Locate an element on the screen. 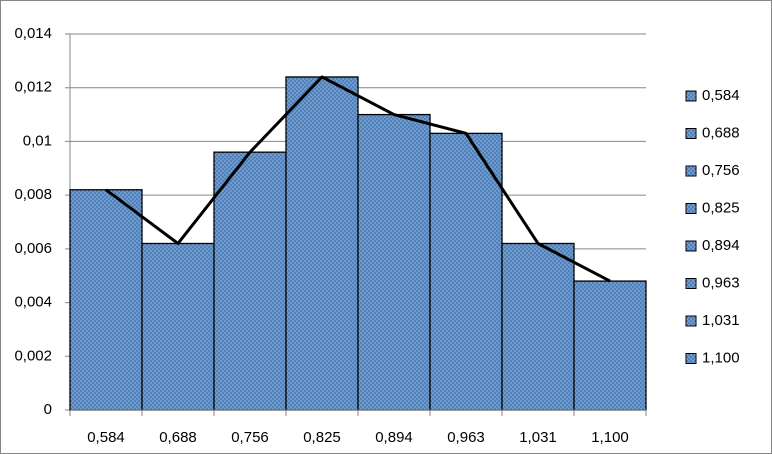  x-tick-label: 0,894 is located at coordinates (394, 437).